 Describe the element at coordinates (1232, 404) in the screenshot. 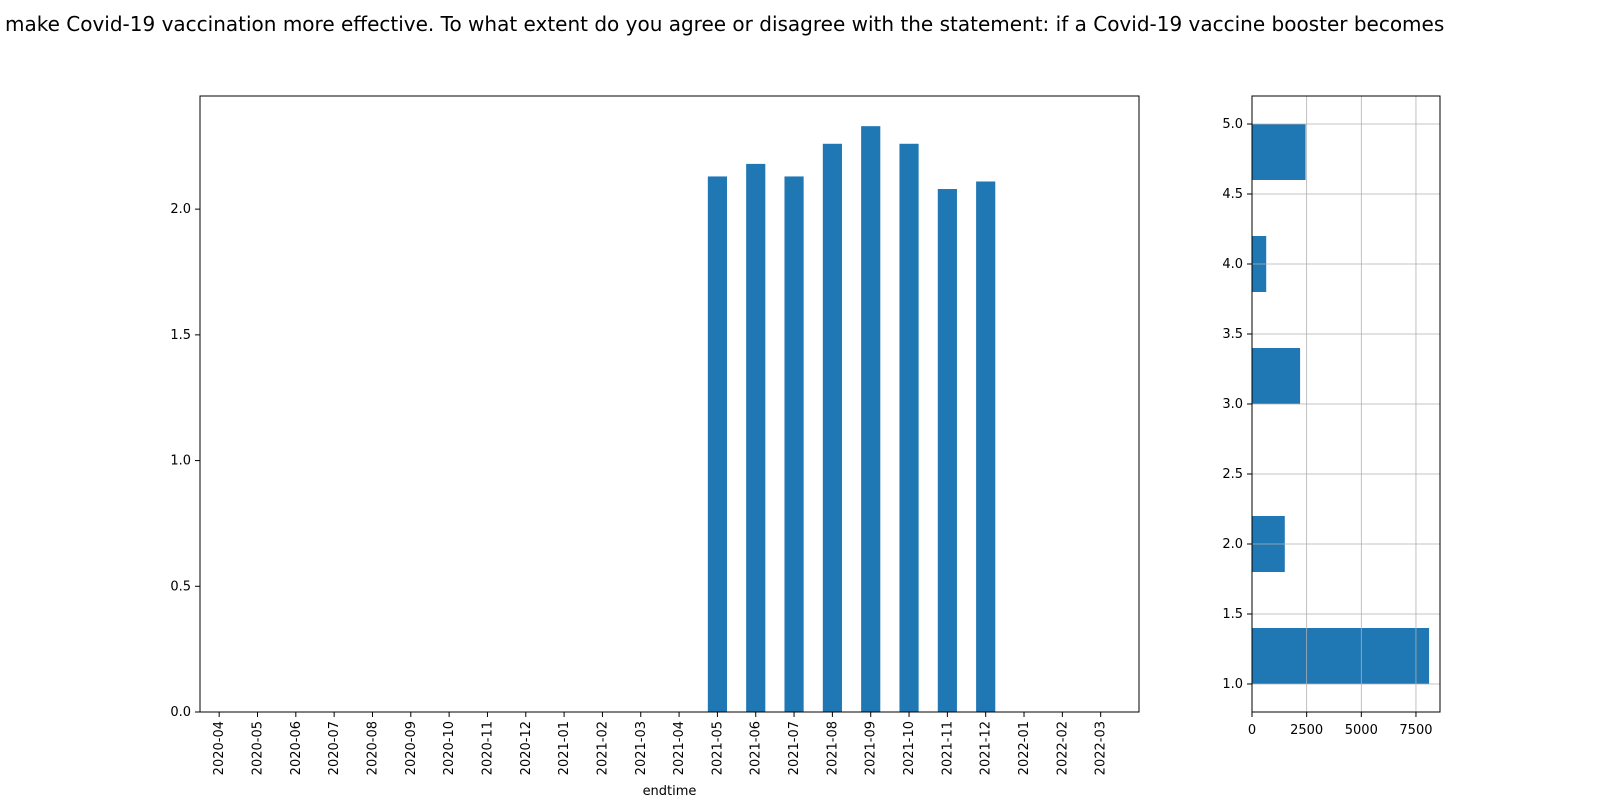

I see `y-tick-label: 3.0` at that location.